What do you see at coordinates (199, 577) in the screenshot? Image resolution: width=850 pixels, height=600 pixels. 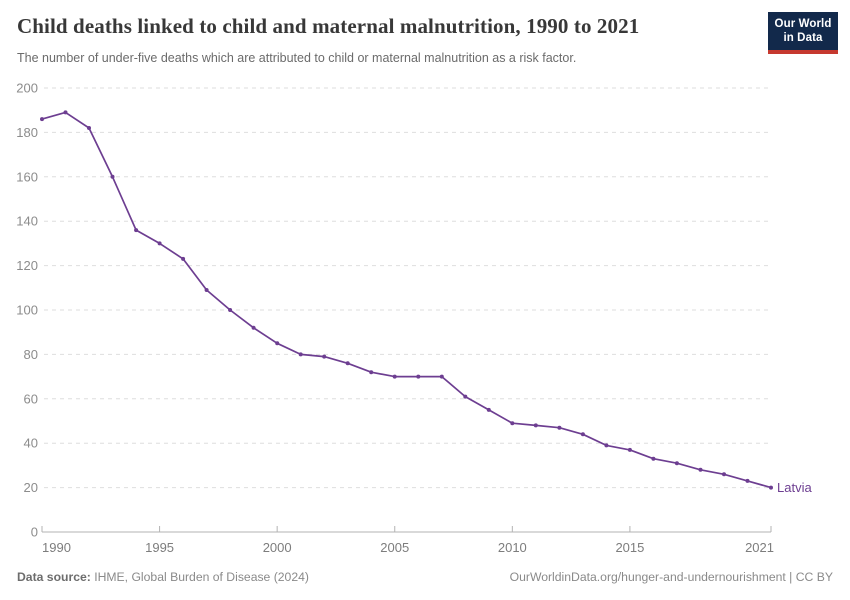 I see `data-source-value: IHME, Global Burden of Disease (2024)` at bounding box center [199, 577].